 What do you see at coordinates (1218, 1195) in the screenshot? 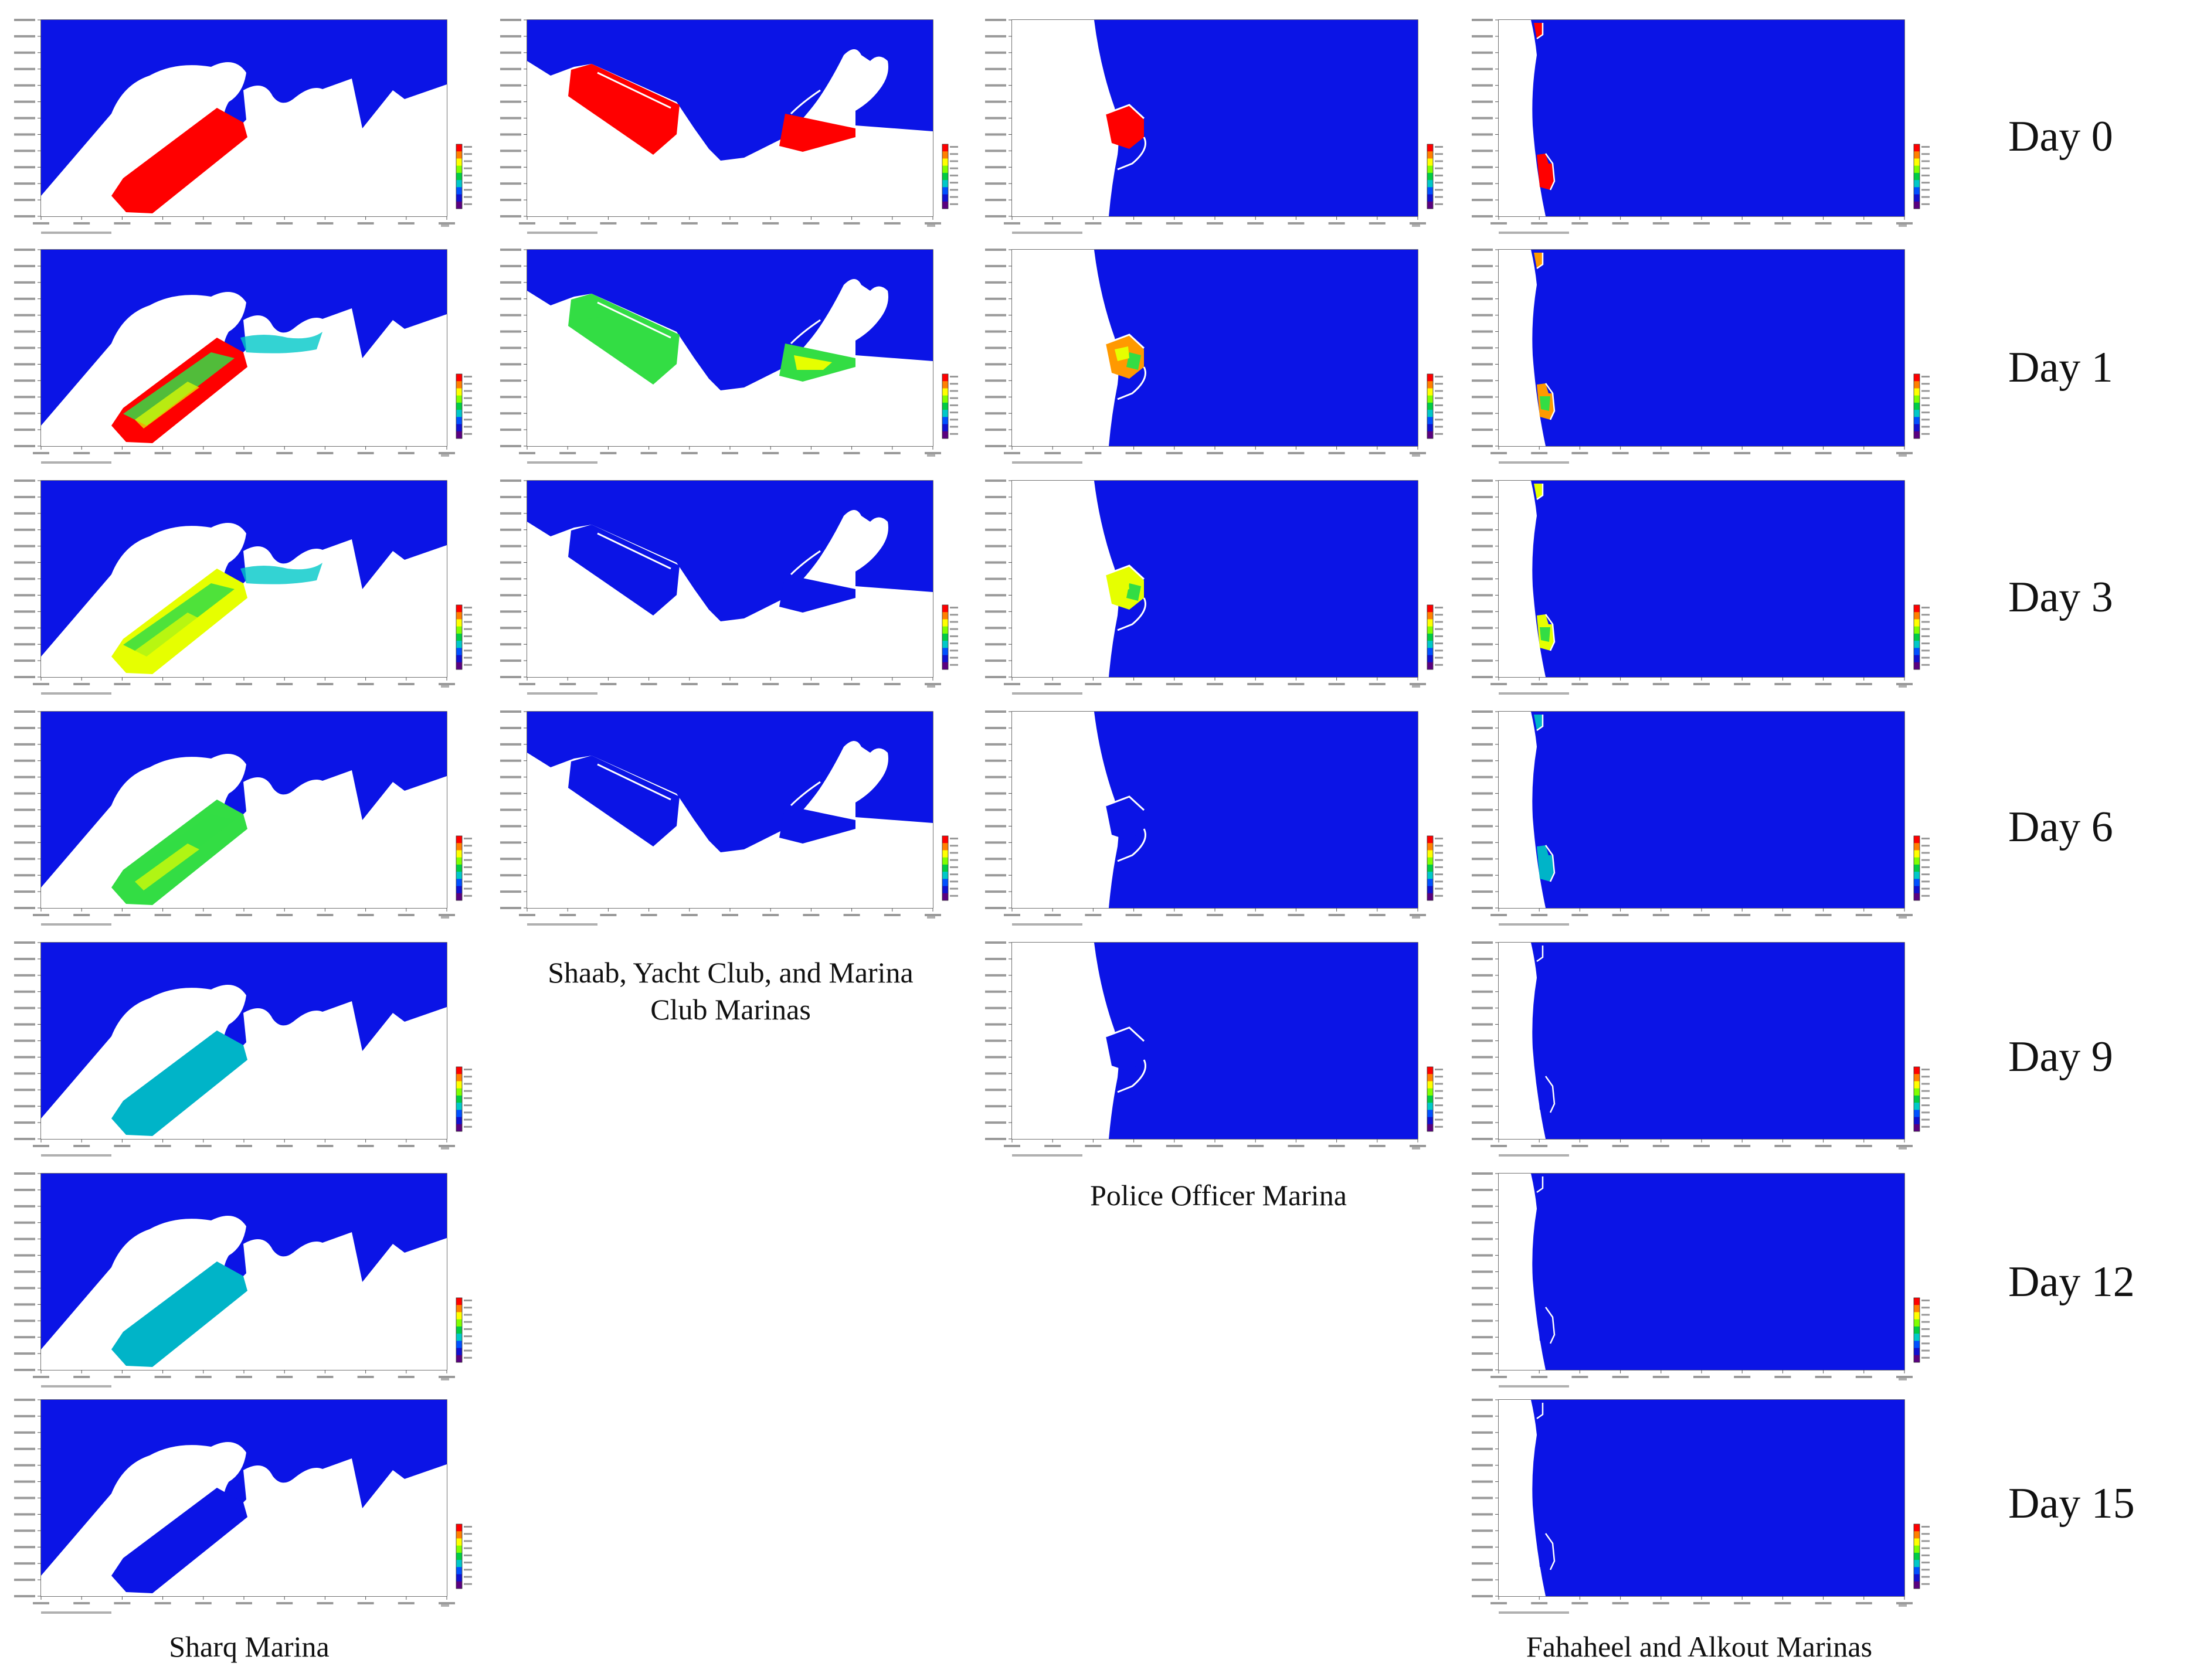
I see `caption-police-officer-marina: Police Officer Marina` at bounding box center [1218, 1195].